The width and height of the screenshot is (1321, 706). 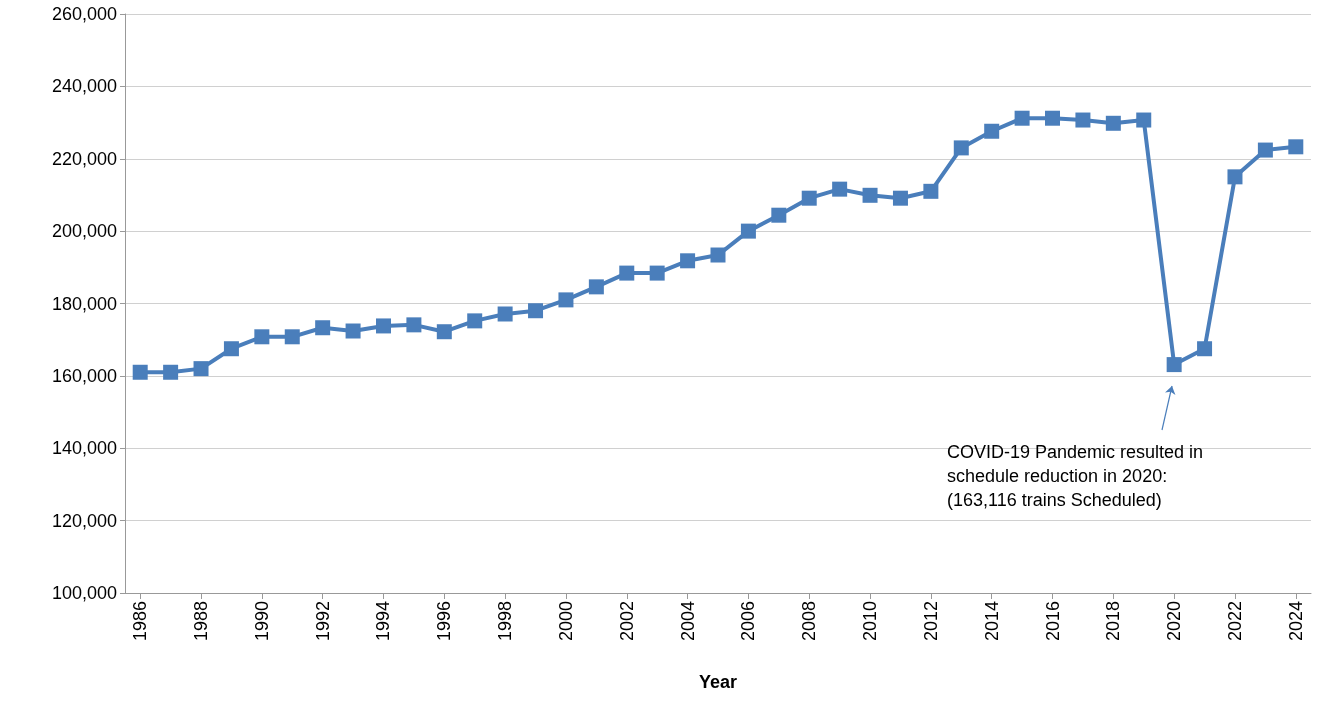 I want to click on x-axis-title: Year, so click(x=718, y=682).